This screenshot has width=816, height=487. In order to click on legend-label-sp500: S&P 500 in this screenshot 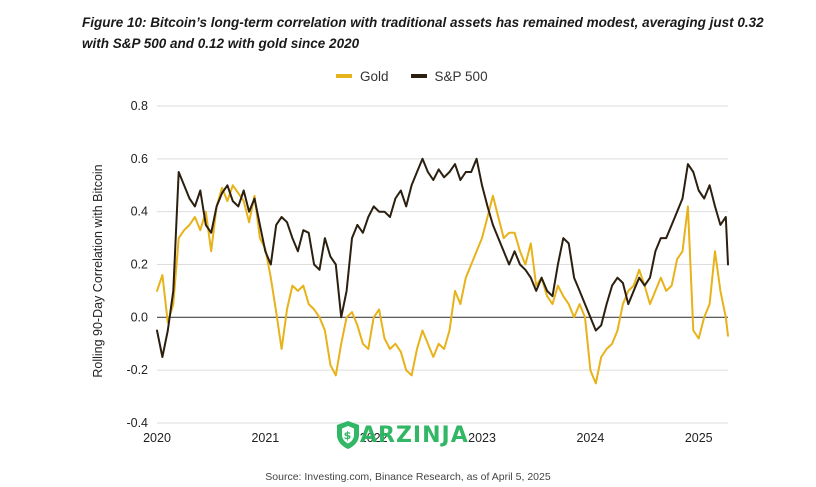, I will do `click(461, 76)`.